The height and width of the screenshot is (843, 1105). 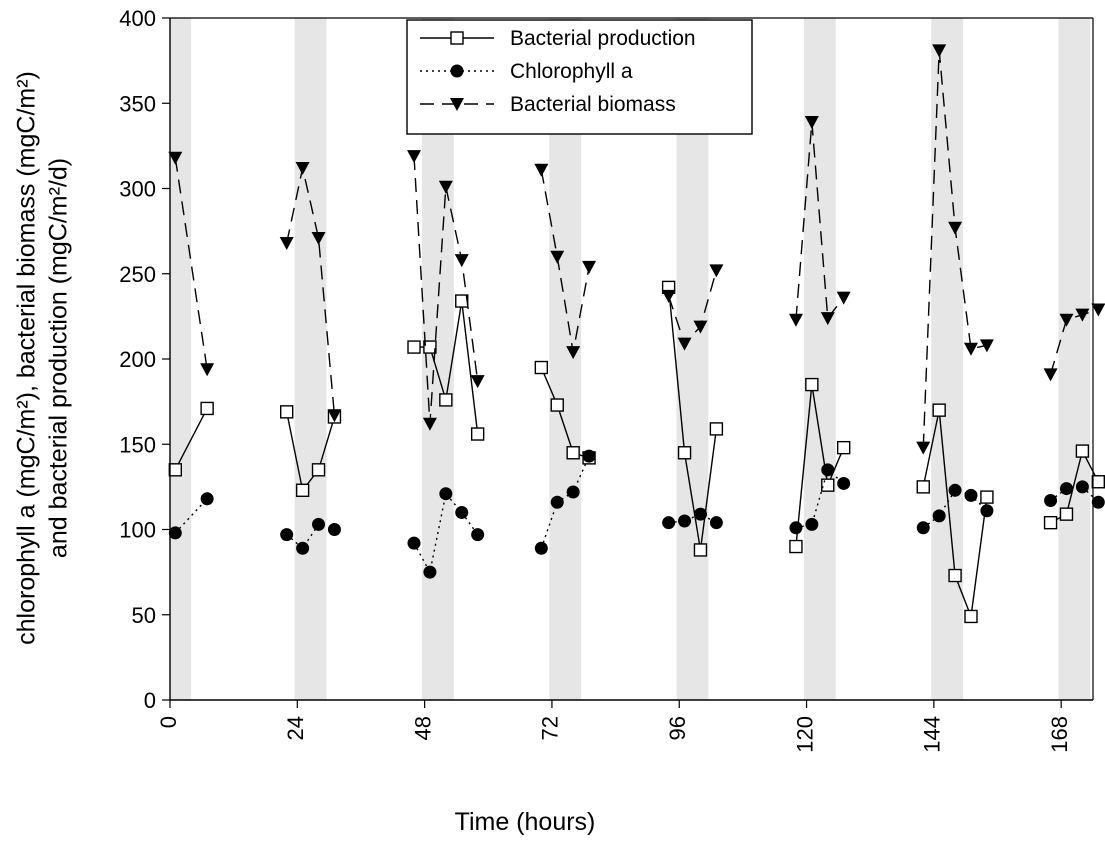 I want to click on legend-item-chlorophyll-a: Chlorophyll a, so click(x=526, y=71).